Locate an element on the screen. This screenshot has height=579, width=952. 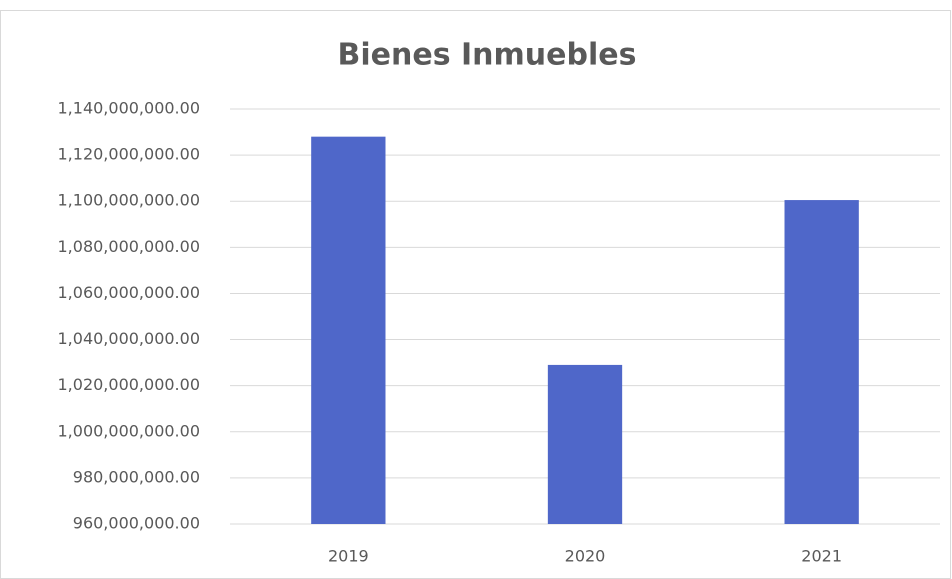
y-tick-label: 1,100,000,000.00 is located at coordinates (129, 200).